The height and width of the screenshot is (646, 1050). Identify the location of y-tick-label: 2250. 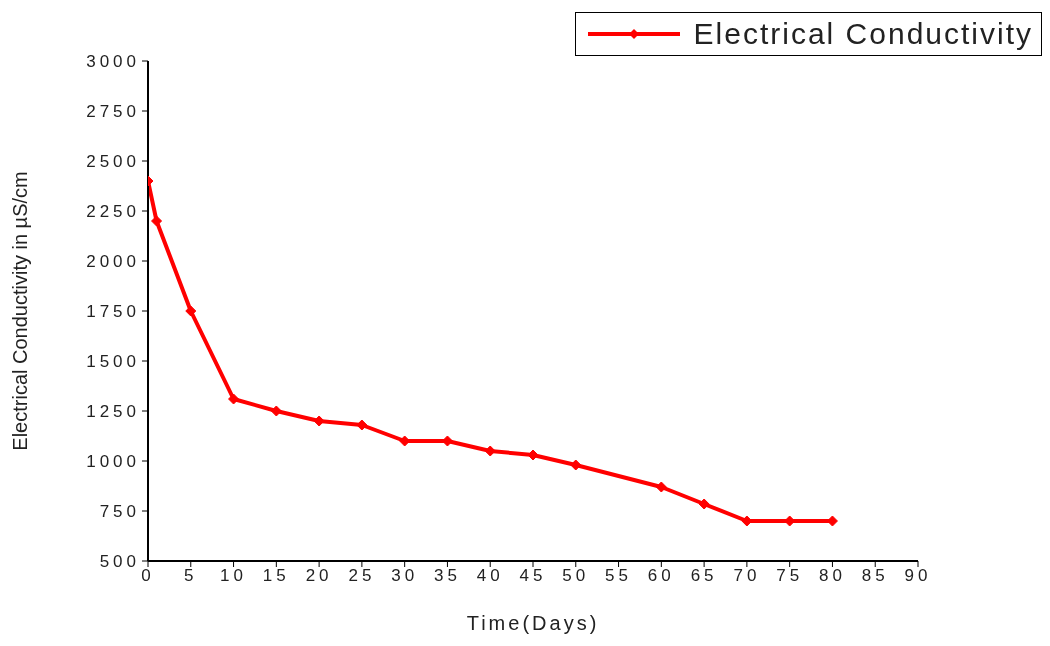
(113, 212).